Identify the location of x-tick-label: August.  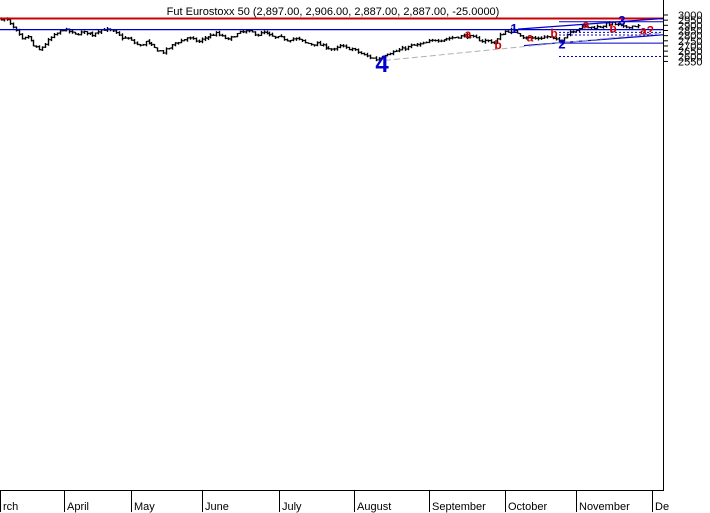
(374, 507).